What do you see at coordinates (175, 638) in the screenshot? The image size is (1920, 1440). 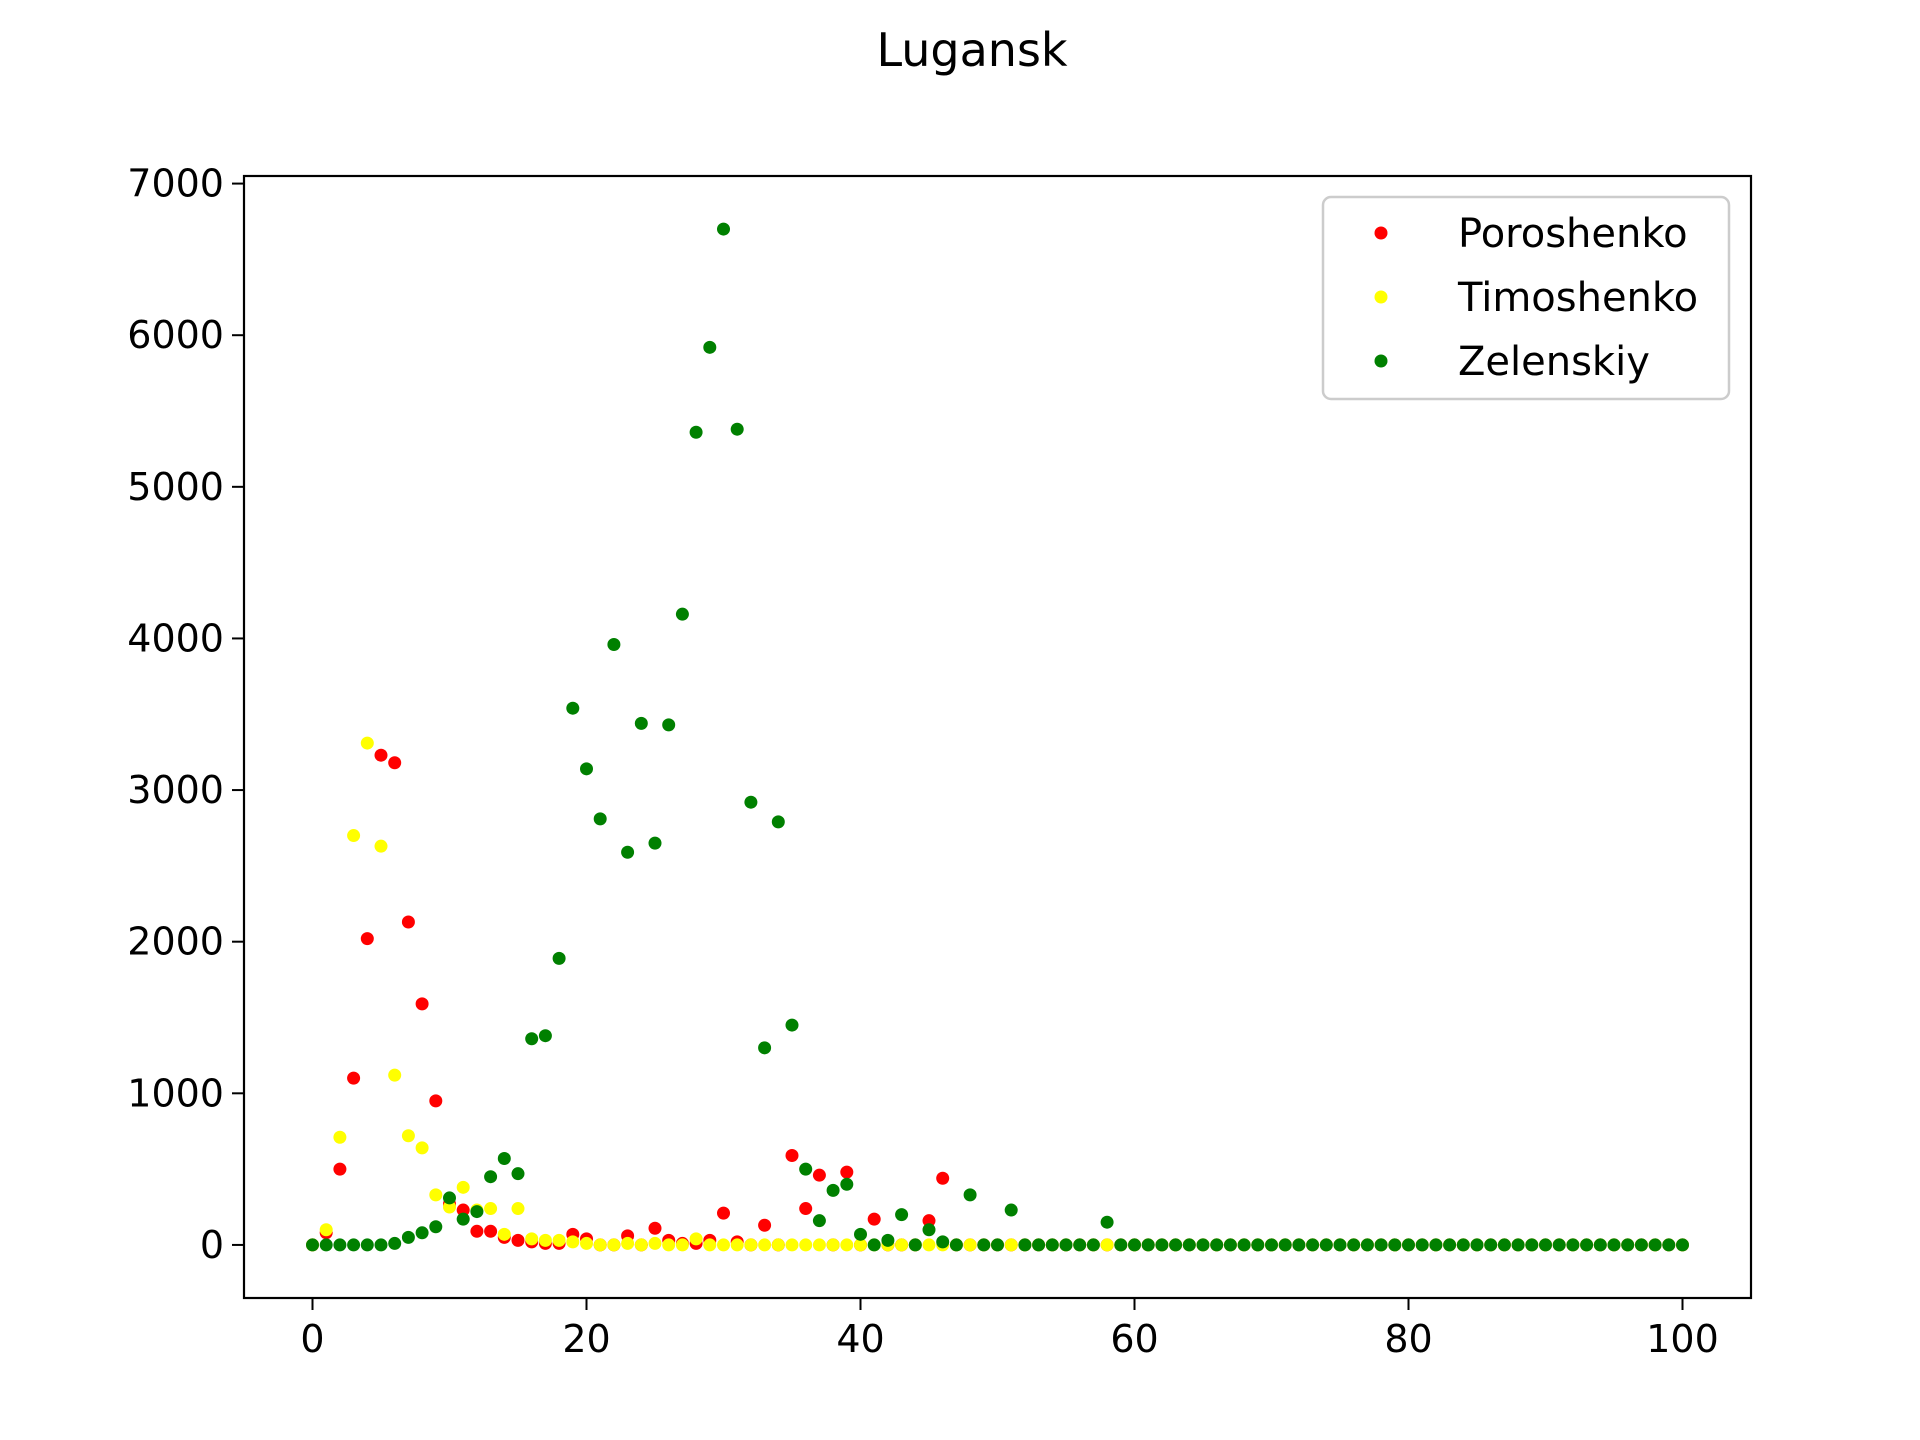 I see `y-tick-label: 4000` at bounding box center [175, 638].